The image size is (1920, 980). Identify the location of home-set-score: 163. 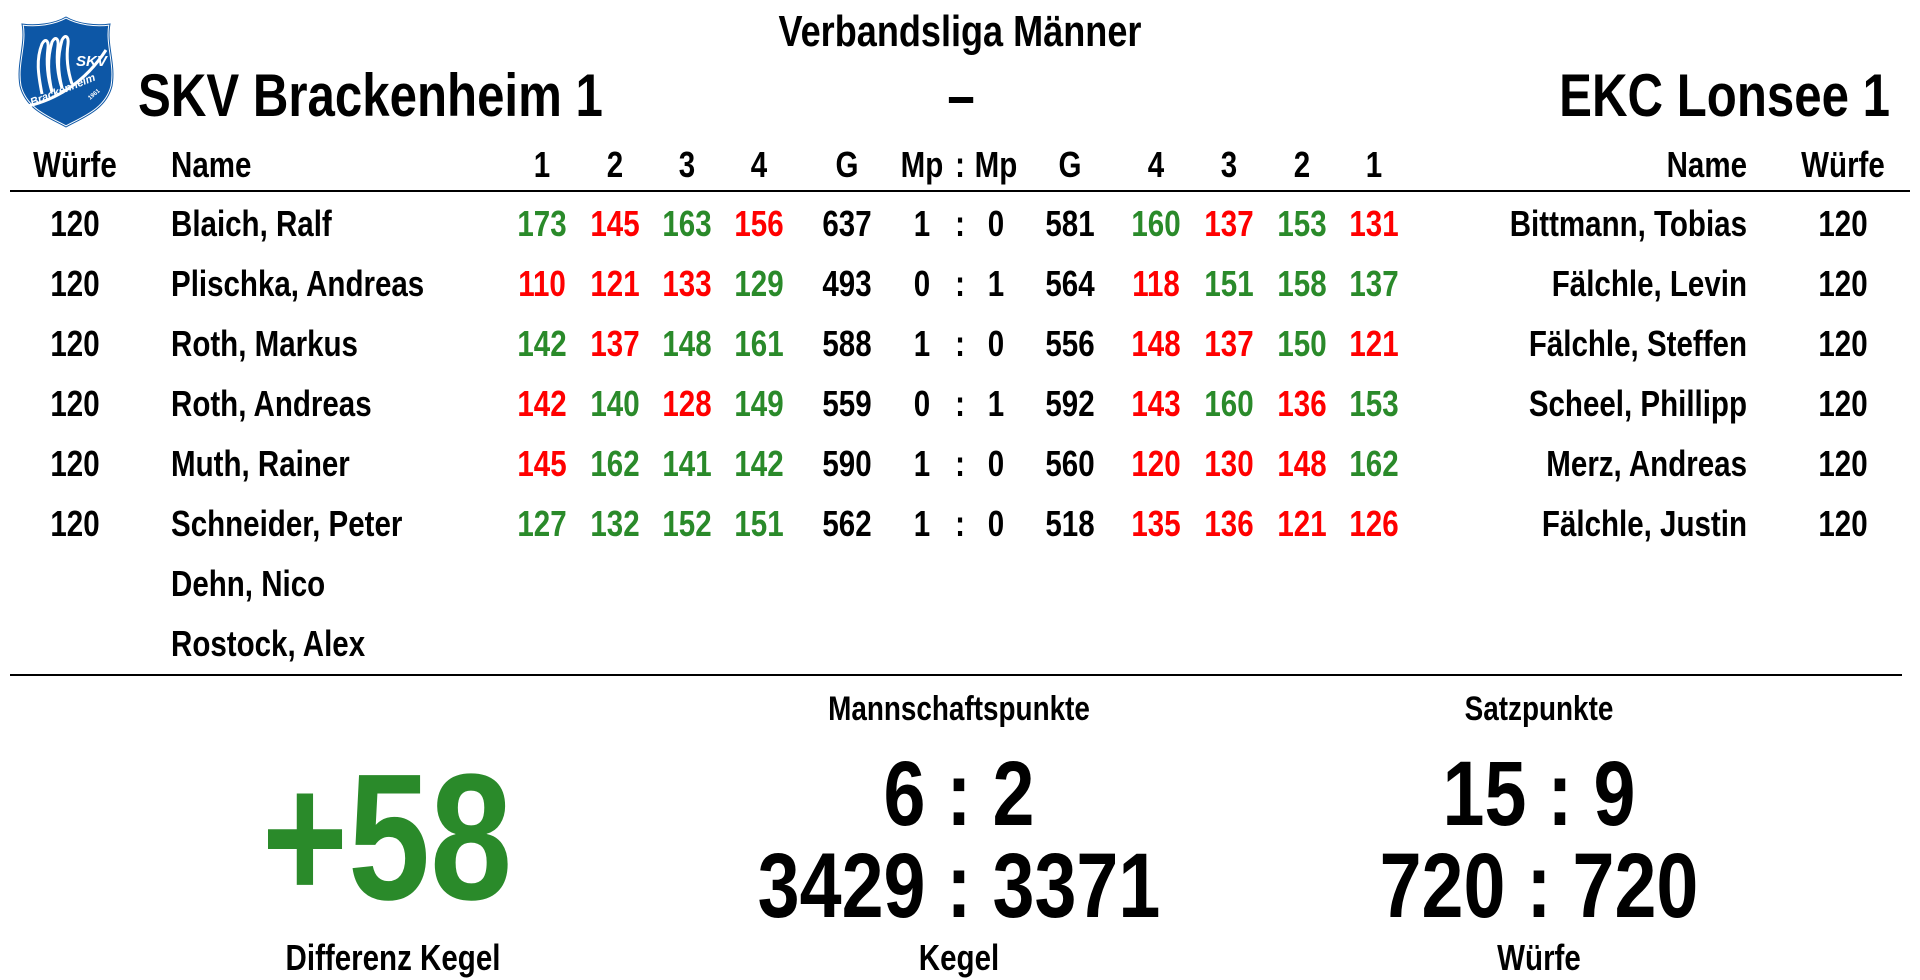
(687, 223).